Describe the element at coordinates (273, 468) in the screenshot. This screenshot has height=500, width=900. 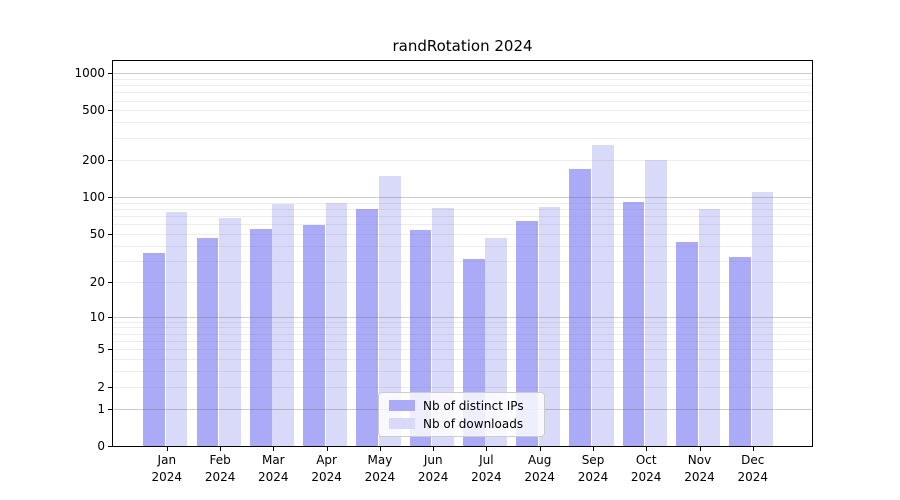
I see `x-tick-label: Mar 2024` at that location.